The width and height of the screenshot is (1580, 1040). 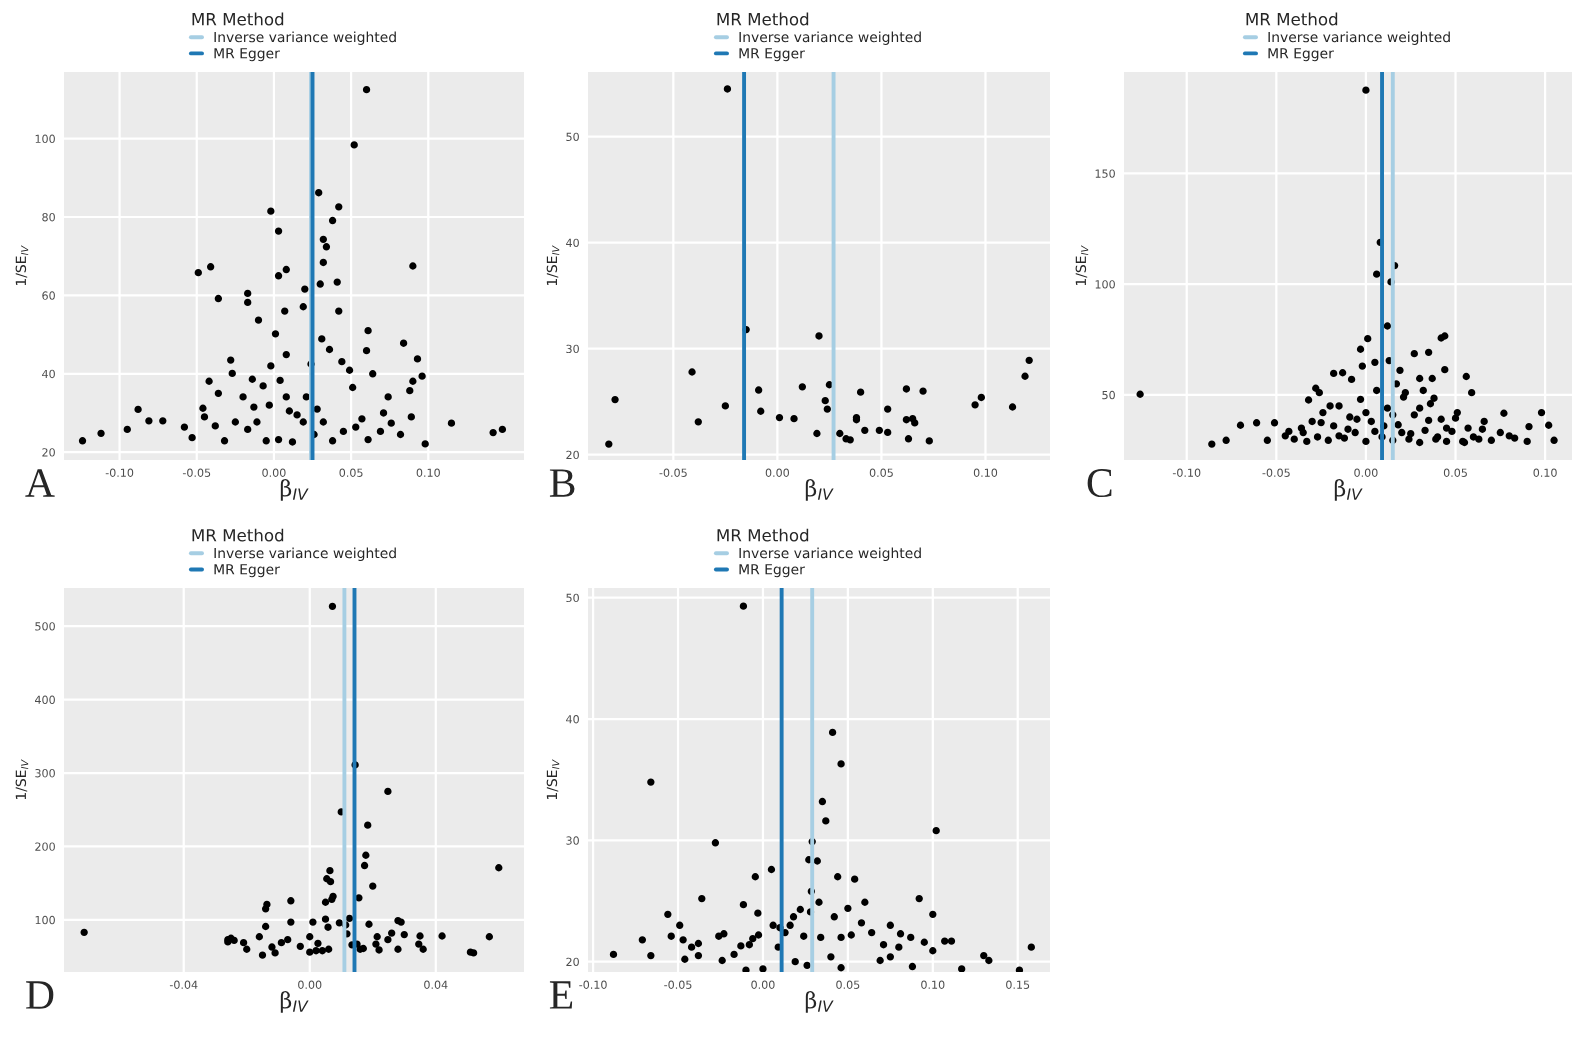 I want to click on text: C, so click(x=1099, y=483).